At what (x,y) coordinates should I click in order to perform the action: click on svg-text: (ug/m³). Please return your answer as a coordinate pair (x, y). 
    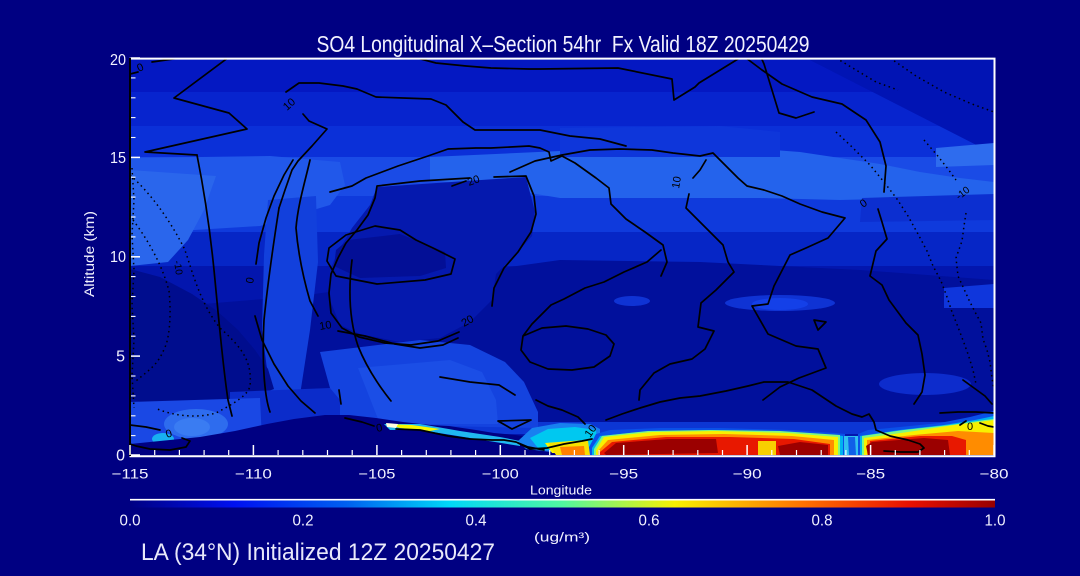
    Looking at the image, I should click on (562, 538).